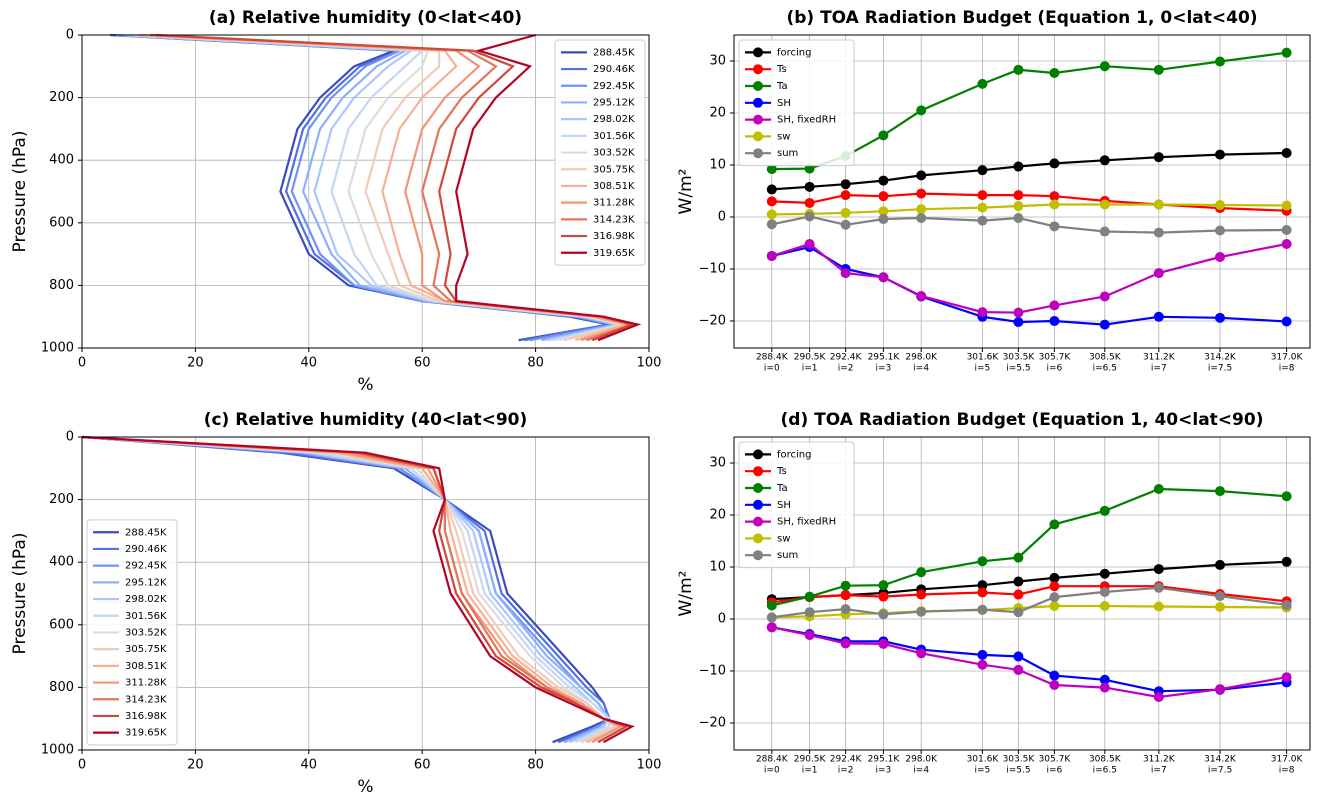  I want to click on x-tick-label: 40, so click(309, 765).